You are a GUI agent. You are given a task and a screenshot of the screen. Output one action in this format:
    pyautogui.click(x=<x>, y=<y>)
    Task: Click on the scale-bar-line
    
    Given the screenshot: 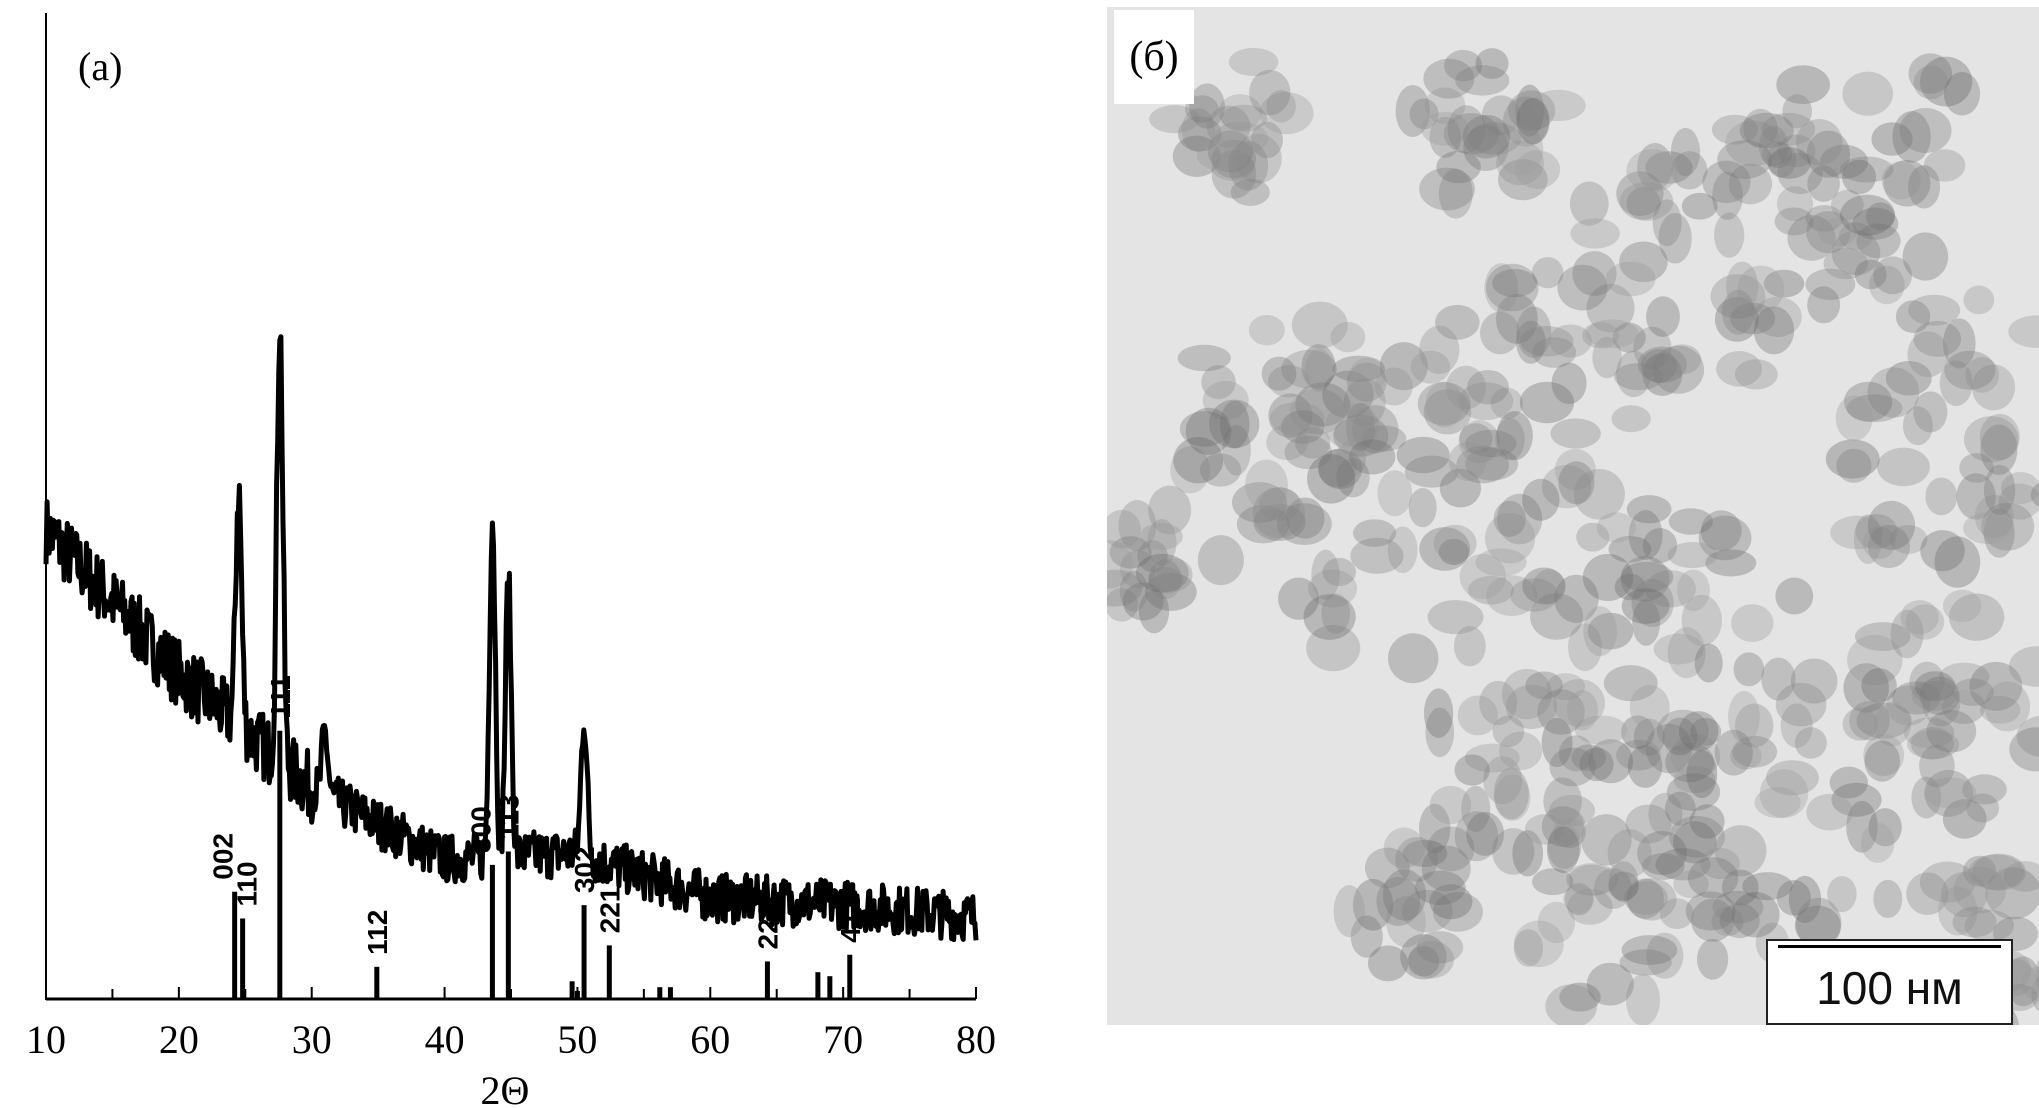 What is the action you would take?
    pyautogui.click(x=1889, y=946)
    